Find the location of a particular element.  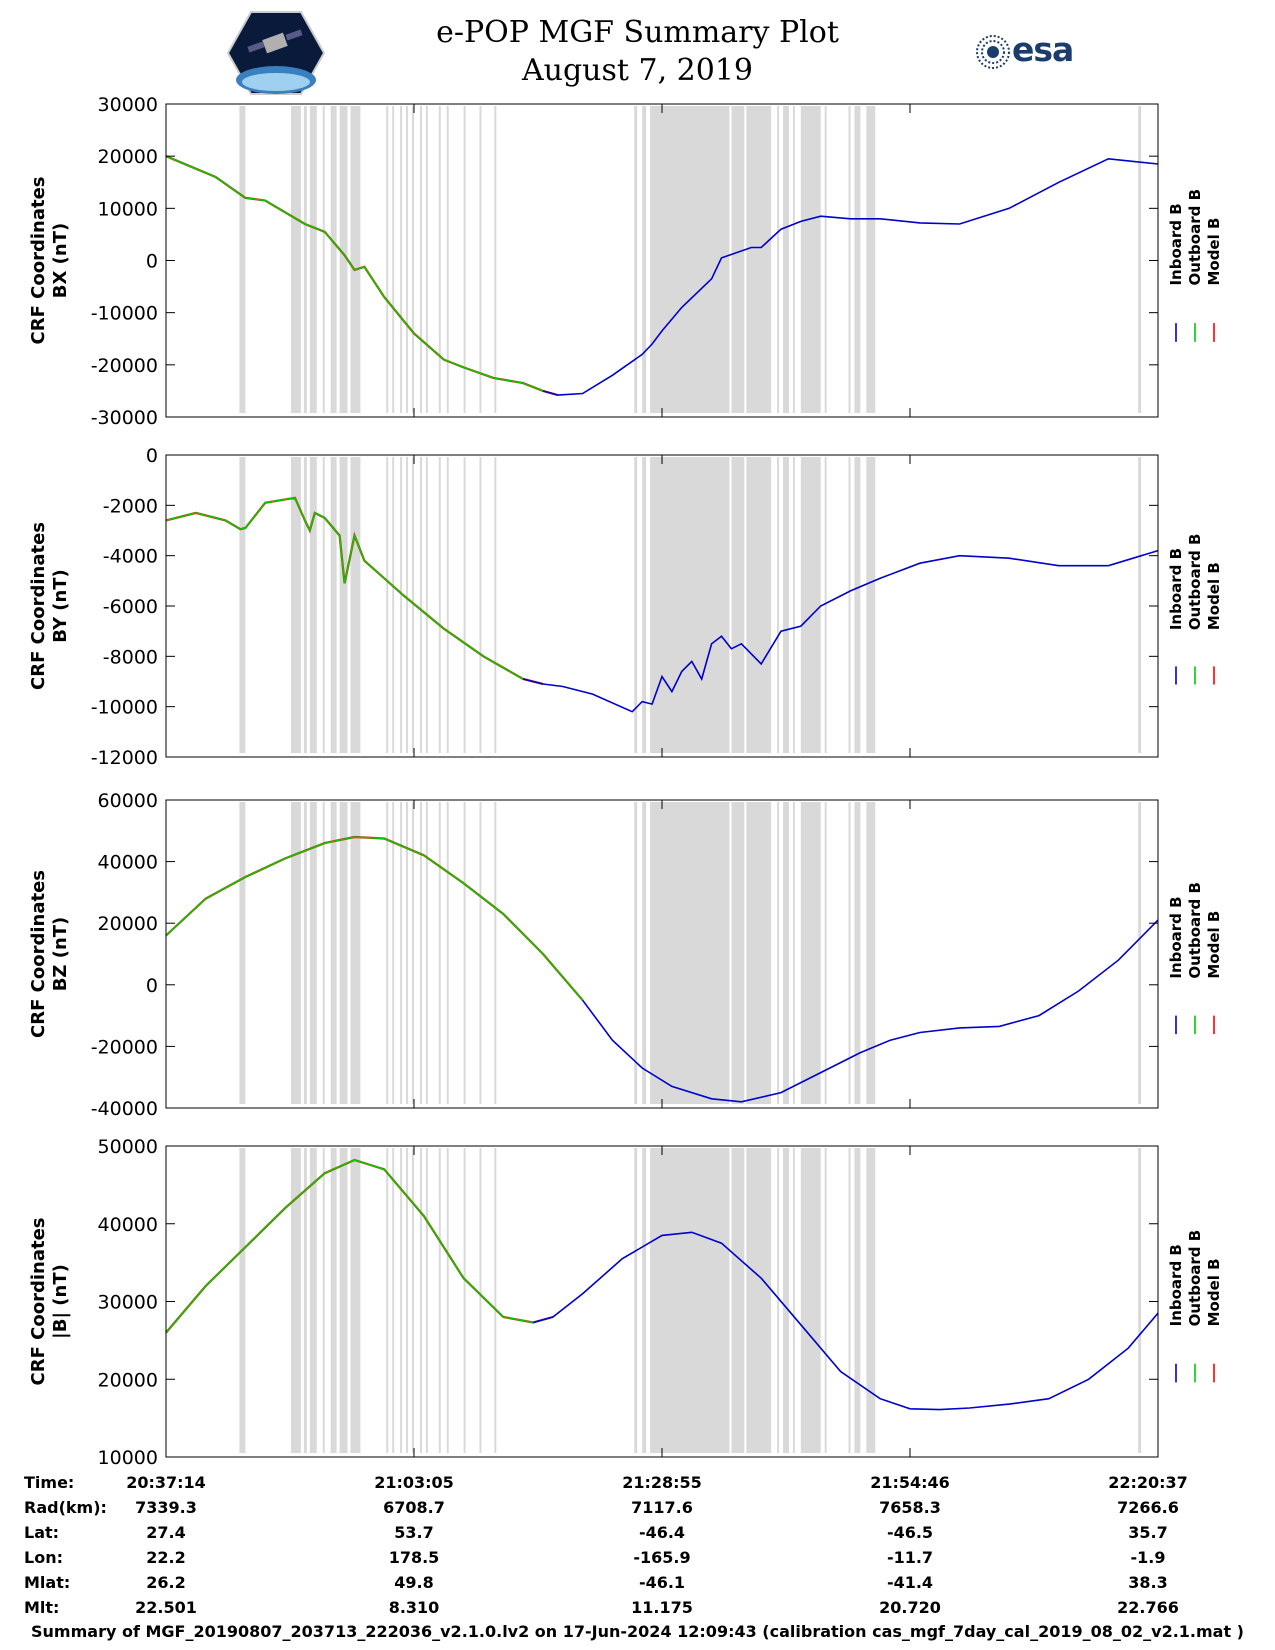

y-tick-label: -6000 is located at coordinates (130, 607).